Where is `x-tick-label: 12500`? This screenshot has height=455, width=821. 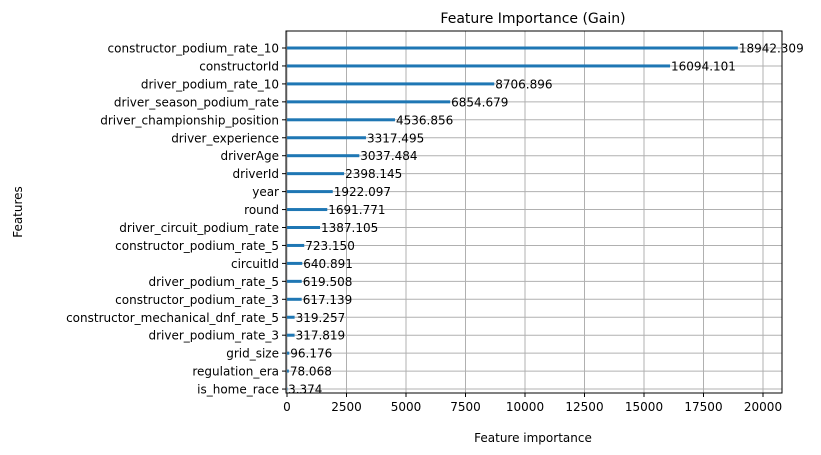
x-tick-label: 12500 is located at coordinates (584, 407).